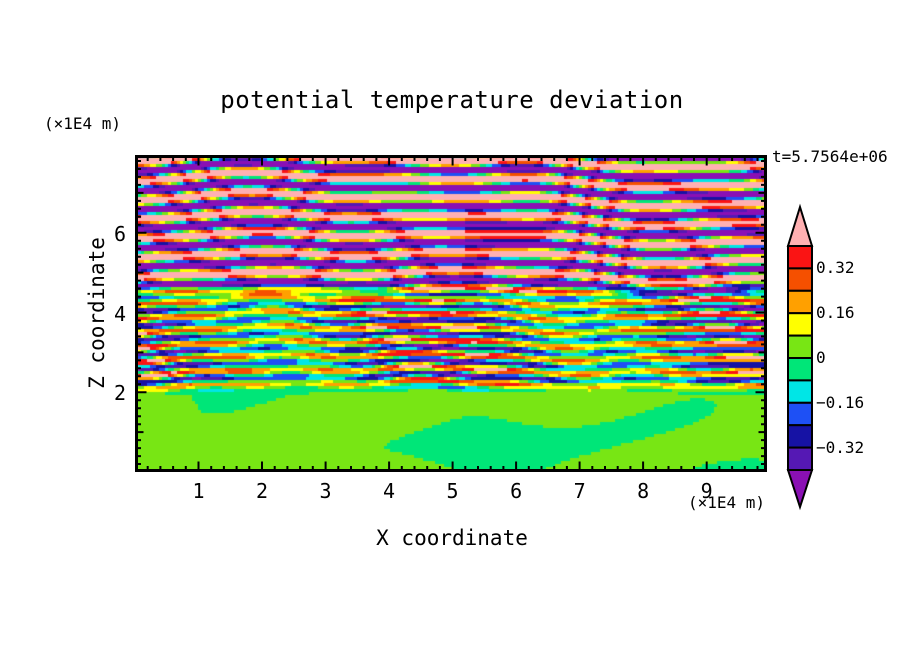 The height and width of the screenshot is (654, 904). Describe the element at coordinates (830, 156) in the screenshot. I see `timestamp-label: t=5.7564e+06` at that location.